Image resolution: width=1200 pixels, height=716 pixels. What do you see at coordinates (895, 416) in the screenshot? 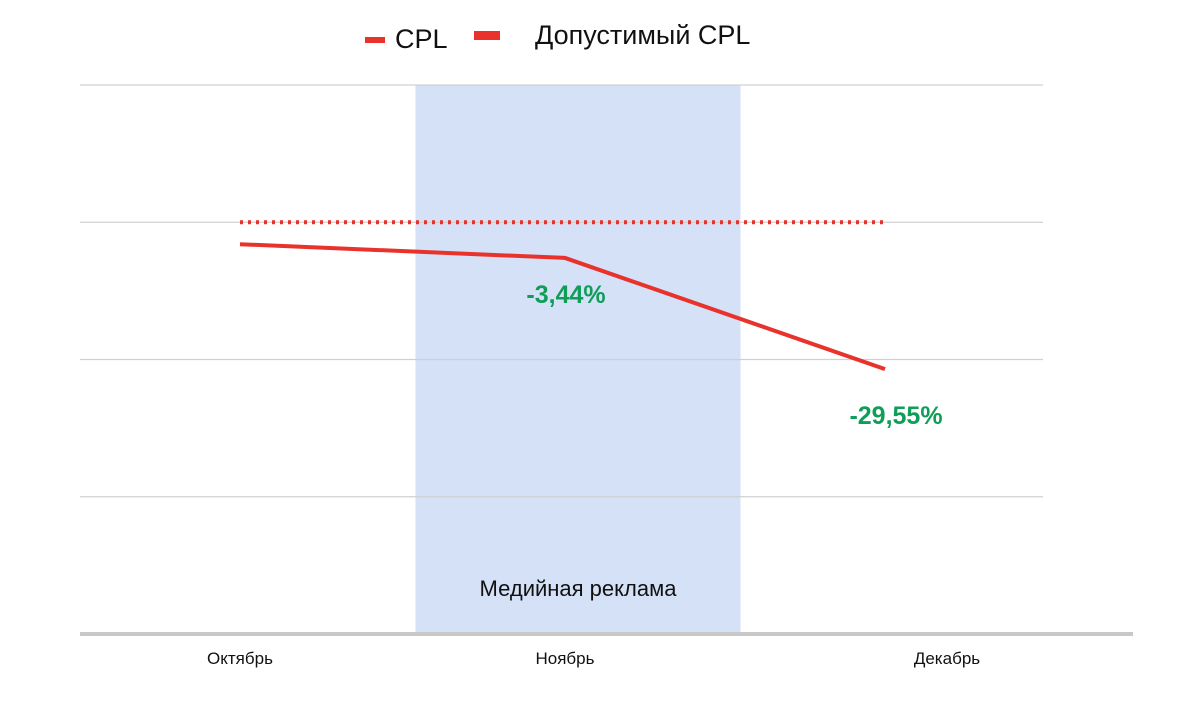
I see `annotation-label-2: -29,55%` at bounding box center [895, 416].